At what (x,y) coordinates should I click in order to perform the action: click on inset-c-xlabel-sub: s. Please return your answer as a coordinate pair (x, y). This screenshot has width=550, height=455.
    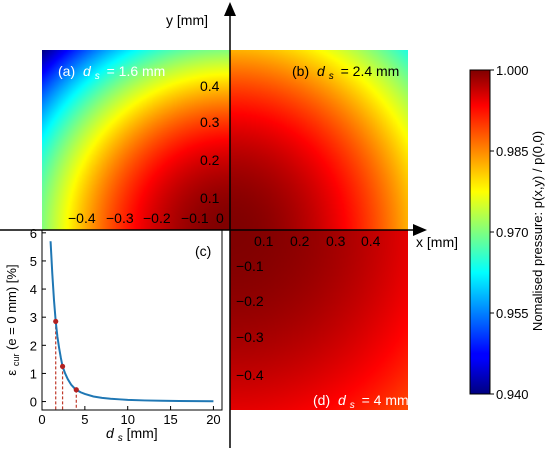
    Looking at the image, I should click on (120, 438).